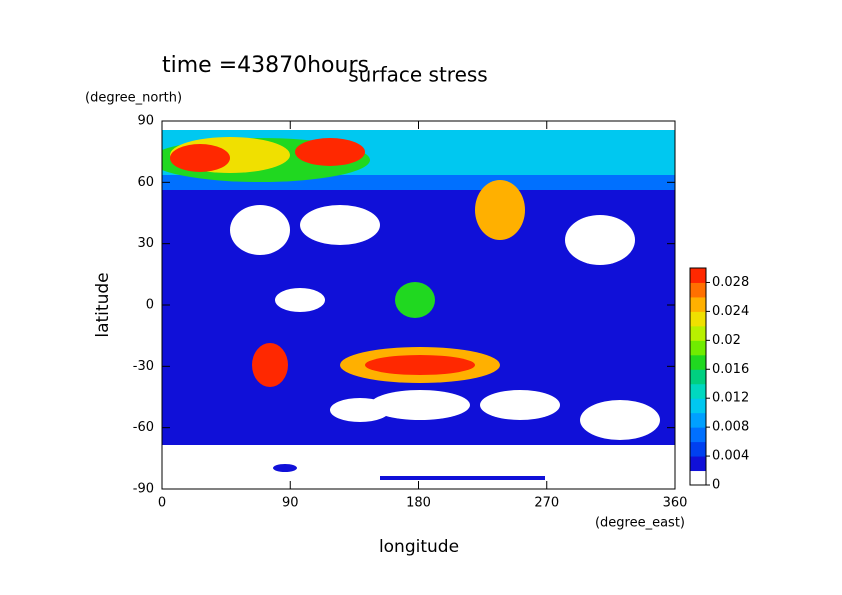 The width and height of the screenshot is (842, 595). I want to click on colorbar-tick-label: 0.004, so click(730, 456).